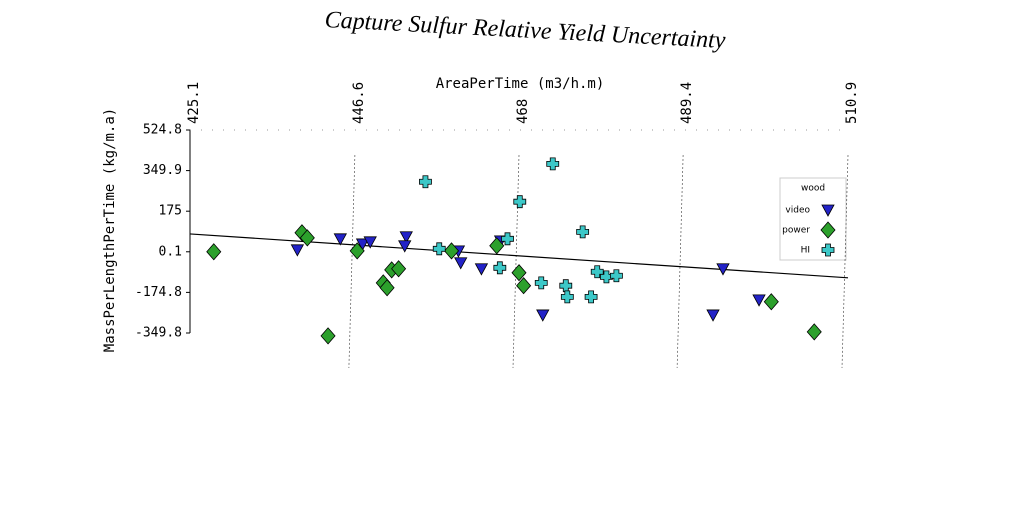  I want to click on y-tick-label: -174.8, so click(158, 292).